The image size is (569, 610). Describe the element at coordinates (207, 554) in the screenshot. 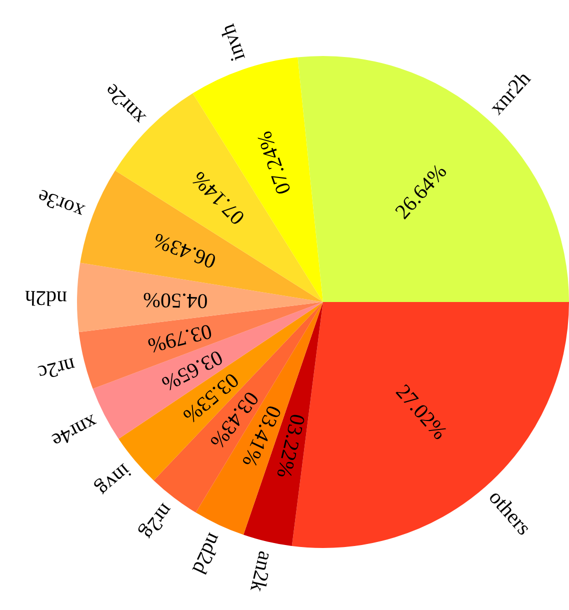

I see `slice-label: nd2d` at that location.